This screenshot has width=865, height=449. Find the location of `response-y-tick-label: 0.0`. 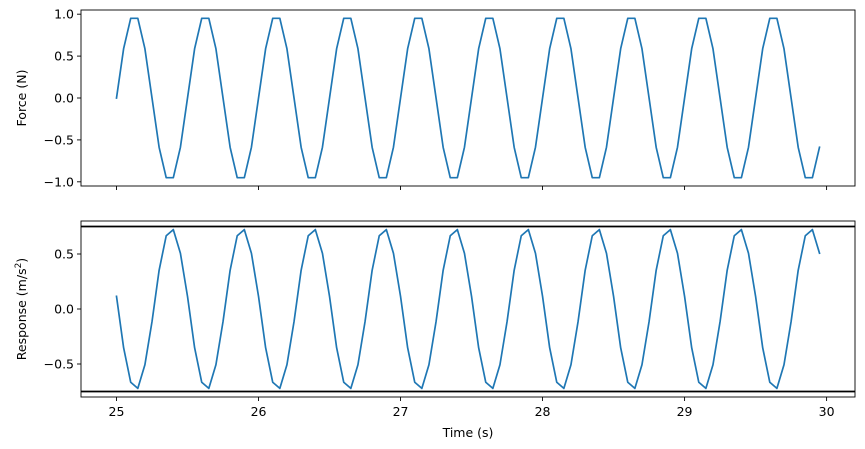

response-y-tick-label: 0.0 is located at coordinates (64, 309).